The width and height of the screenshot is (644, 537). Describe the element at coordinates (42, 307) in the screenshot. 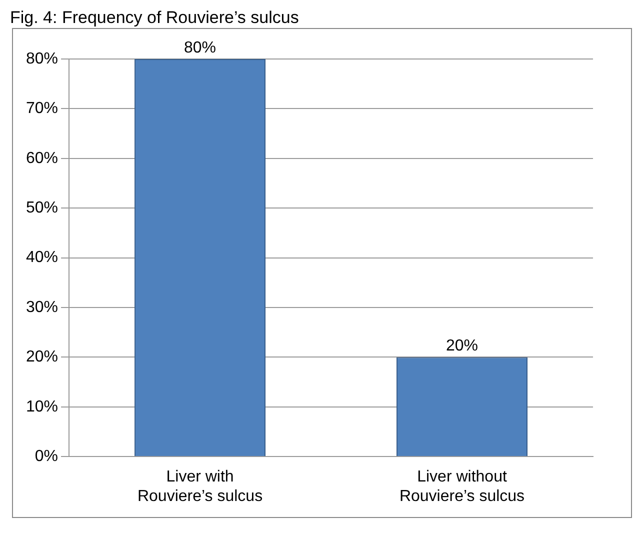

I see `y-tick-label: 30%` at that location.